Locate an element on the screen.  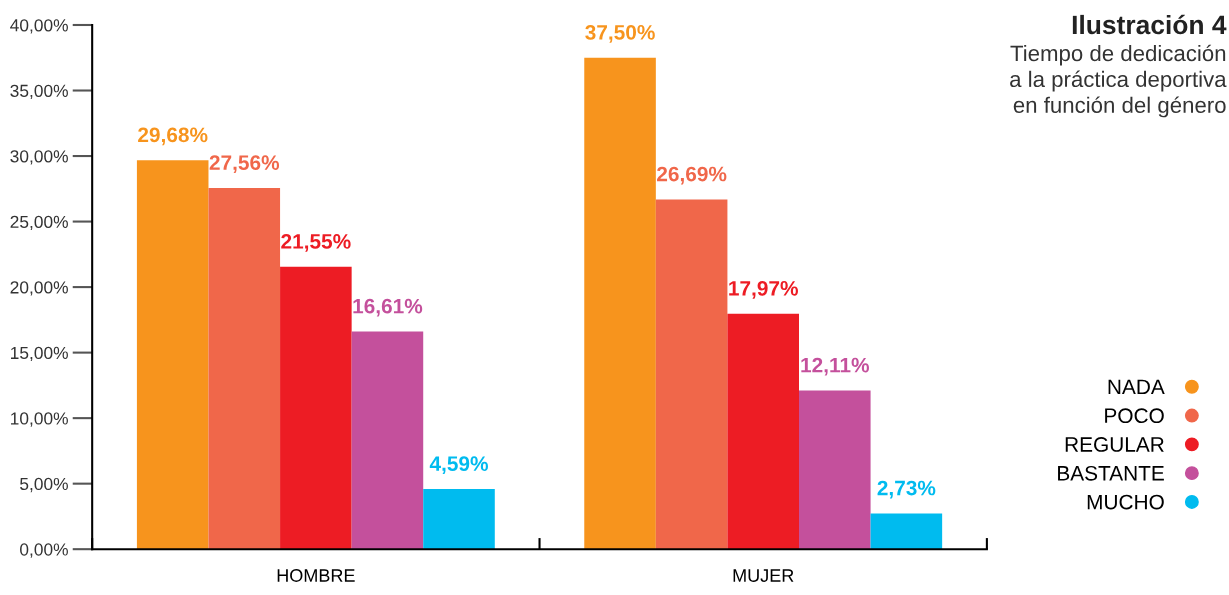
legend-label: POCO is located at coordinates (1134, 416).